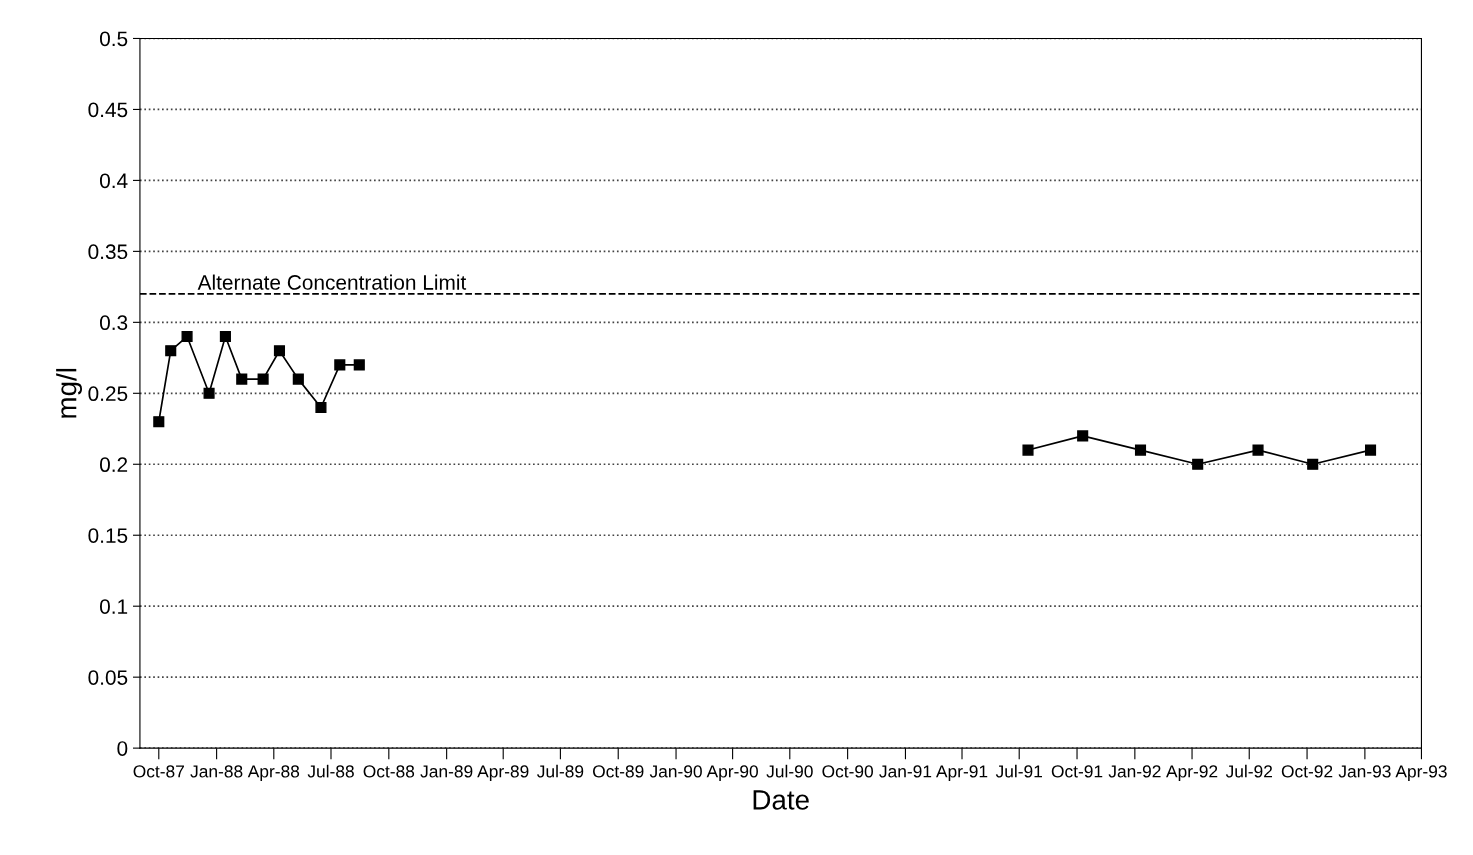 This screenshot has height=855, width=1473. I want to click on x-tick-label: Apr-91, so click(961, 773).